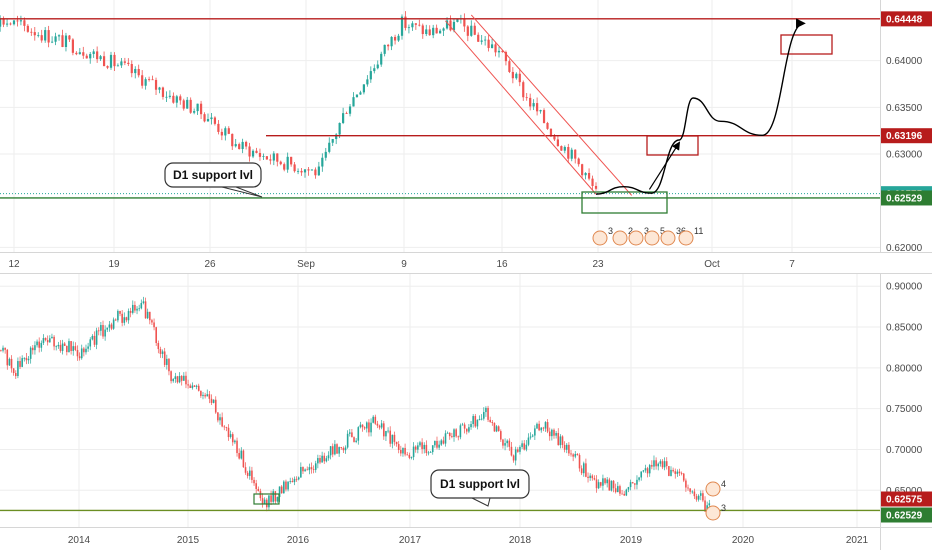 Image resolution: width=932 pixels, height=550 pixels. I want to click on channel-upper-line, so click(551, 105).